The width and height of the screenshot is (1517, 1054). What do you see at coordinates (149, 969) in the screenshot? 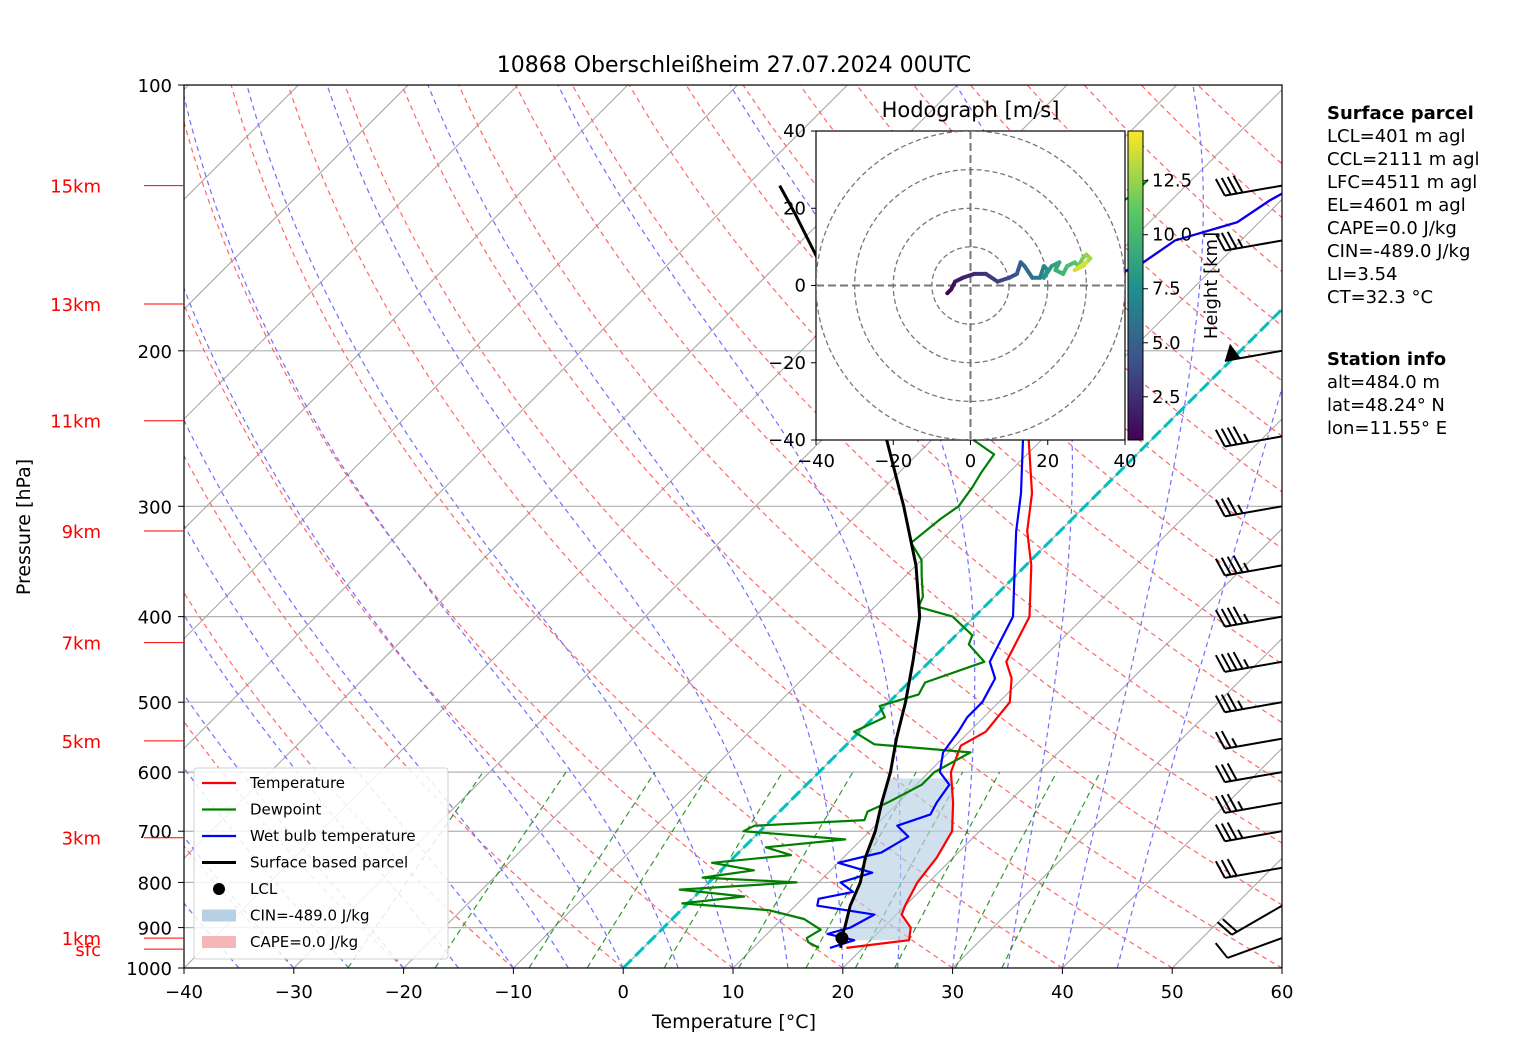
I see `y-tick-label: 1000` at bounding box center [149, 969].